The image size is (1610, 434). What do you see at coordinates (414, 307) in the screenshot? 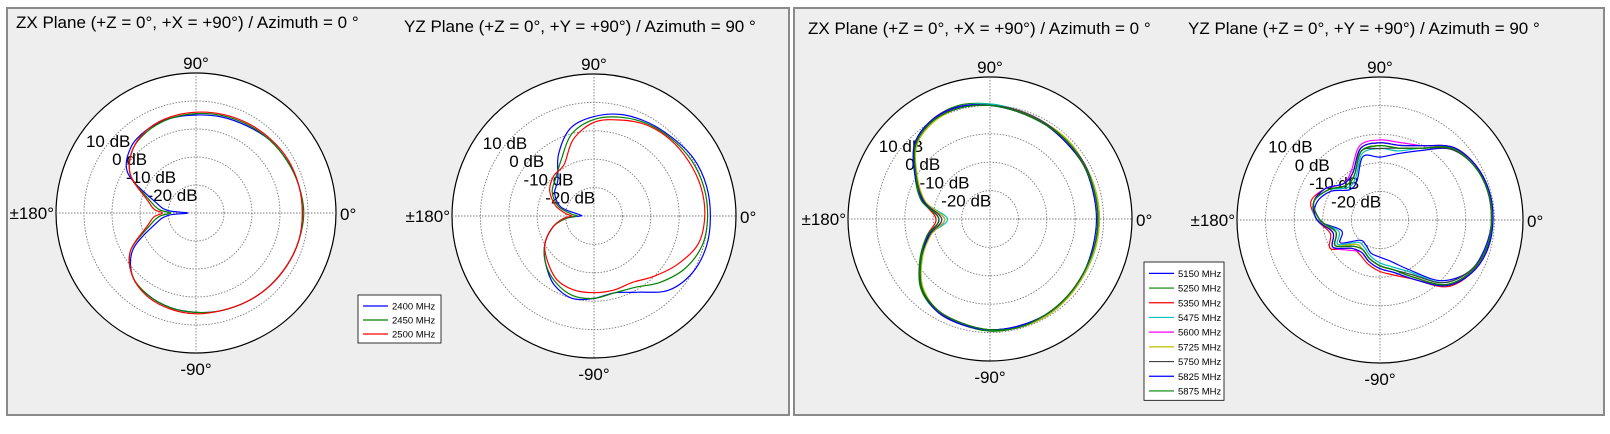
I see `legend-label: 2400 MHz` at bounding box center [414, 307].